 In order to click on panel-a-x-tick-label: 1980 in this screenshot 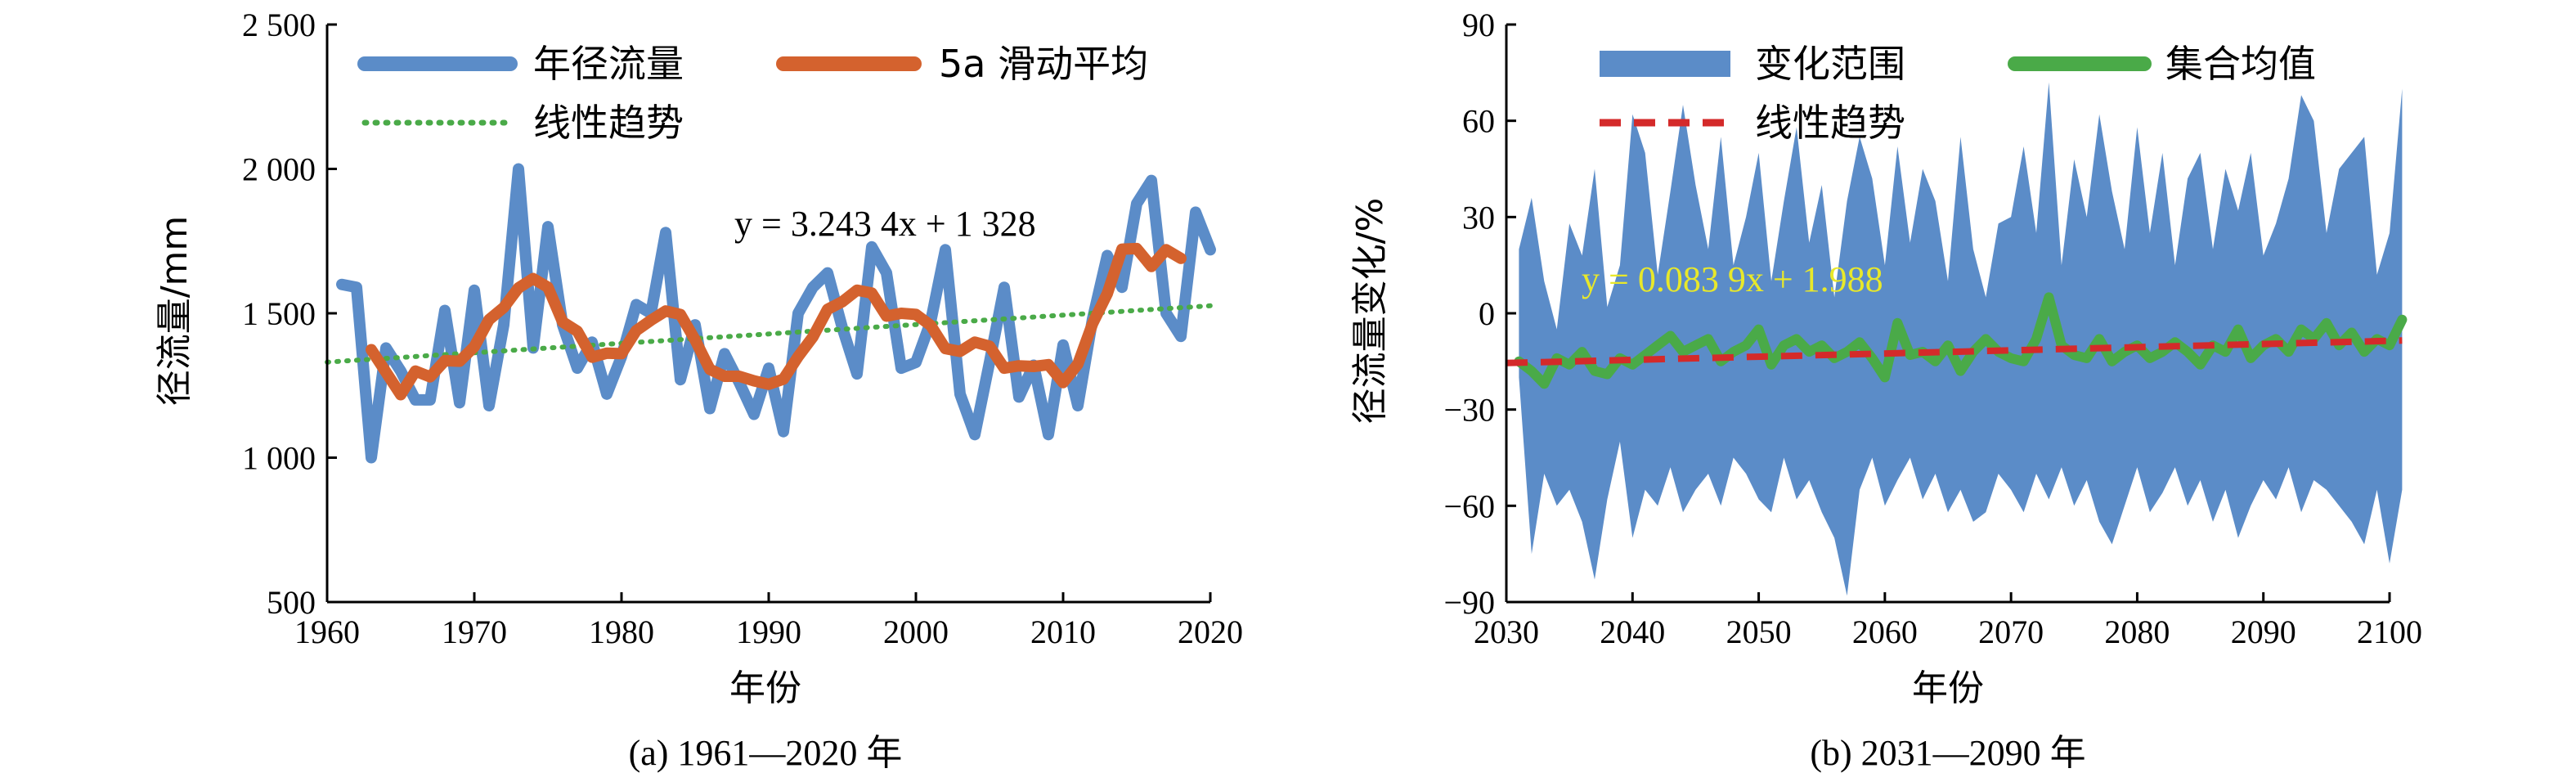, I will do `click(621, 631)`.